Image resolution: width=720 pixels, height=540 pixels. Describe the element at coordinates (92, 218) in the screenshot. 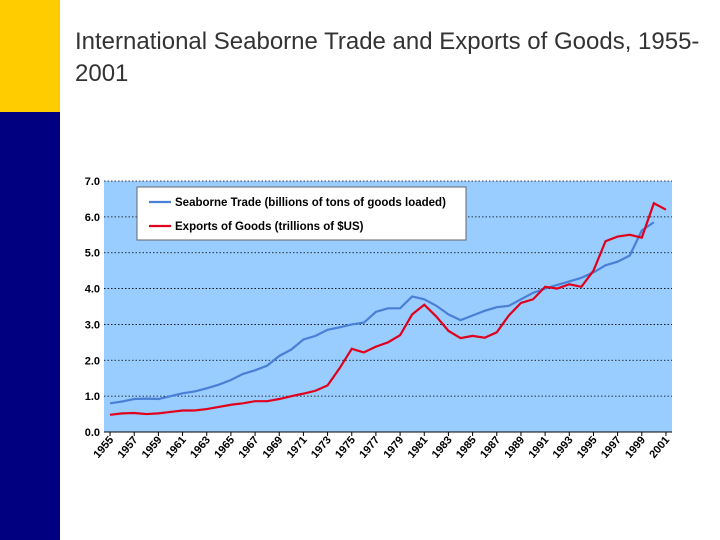

I see `y-tick-label: 6.0` at that location.